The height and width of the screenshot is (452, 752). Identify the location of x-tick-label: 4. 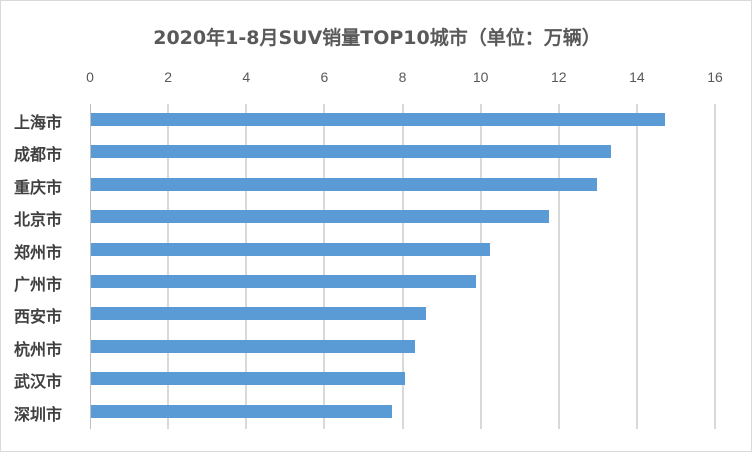
(246, 77).